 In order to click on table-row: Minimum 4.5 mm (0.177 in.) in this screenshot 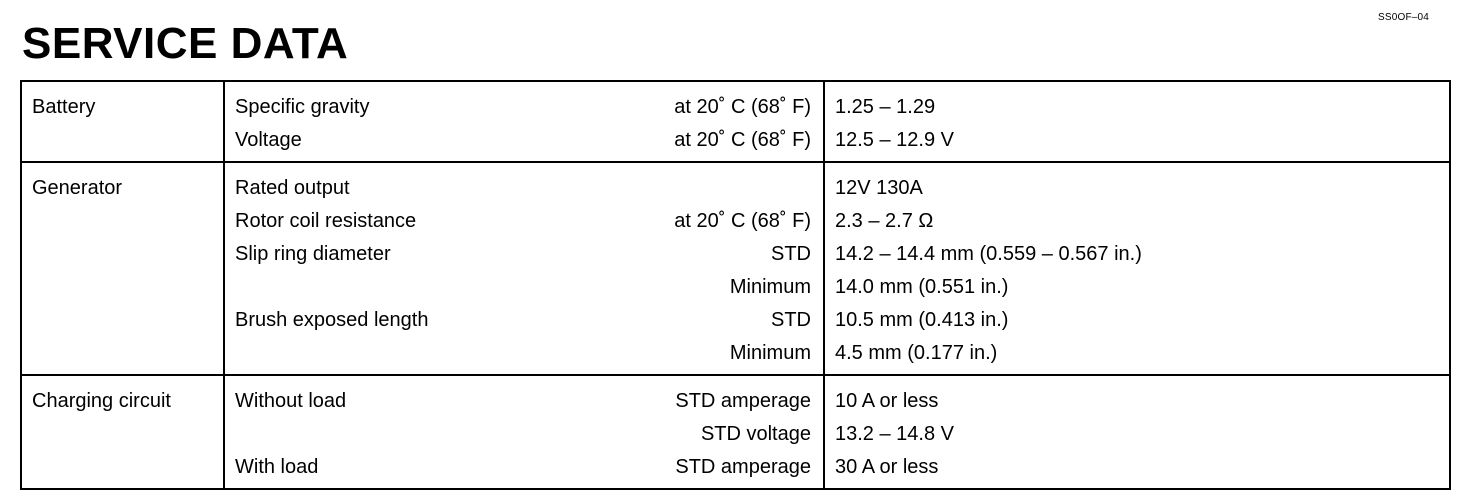, I will do `click(735, 356)`.